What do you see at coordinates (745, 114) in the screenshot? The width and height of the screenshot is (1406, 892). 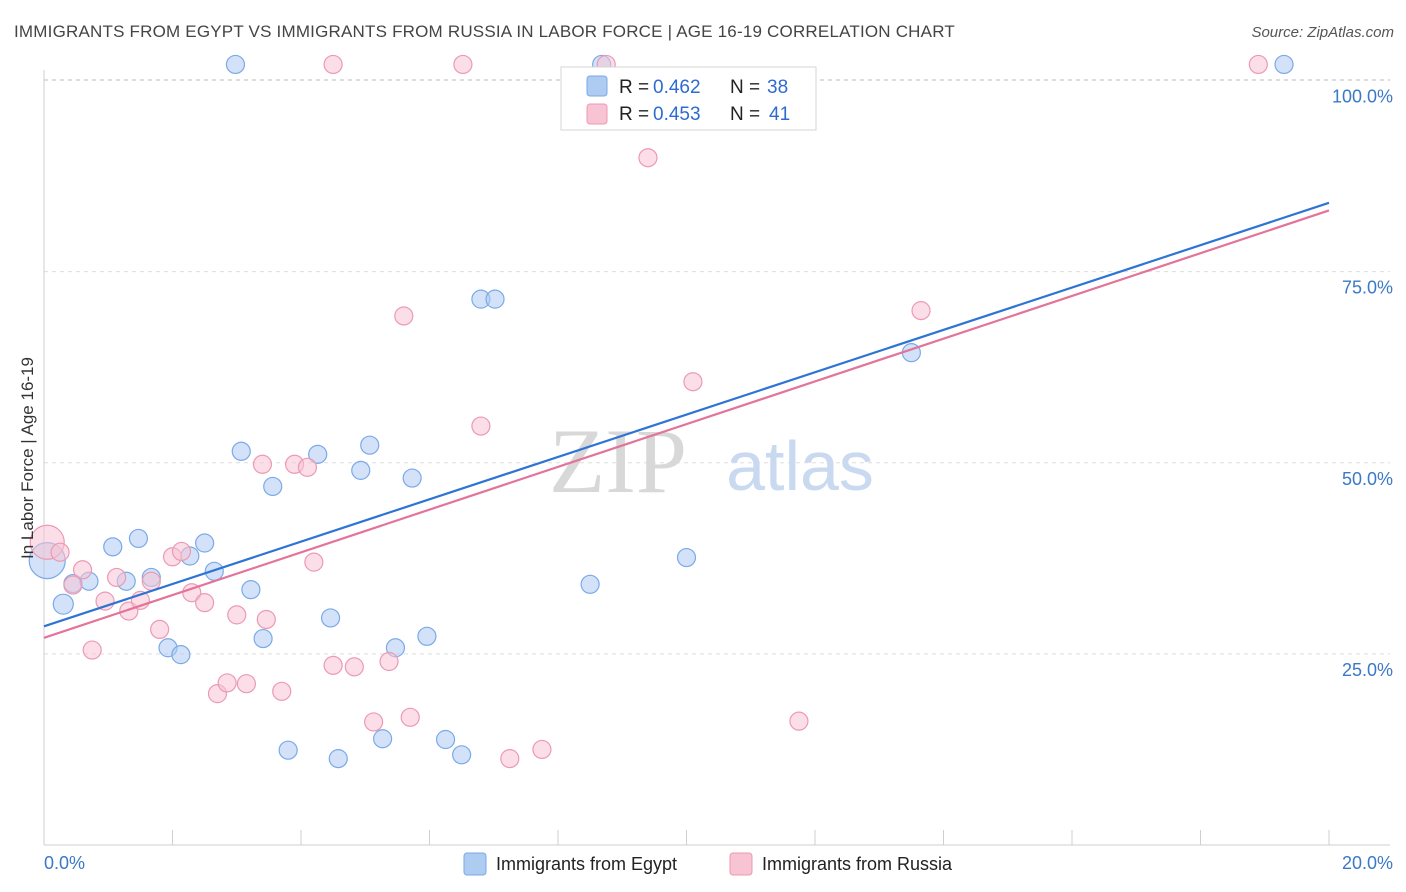 I see `russia-n-label: N =` at bounding box center [745, 114].